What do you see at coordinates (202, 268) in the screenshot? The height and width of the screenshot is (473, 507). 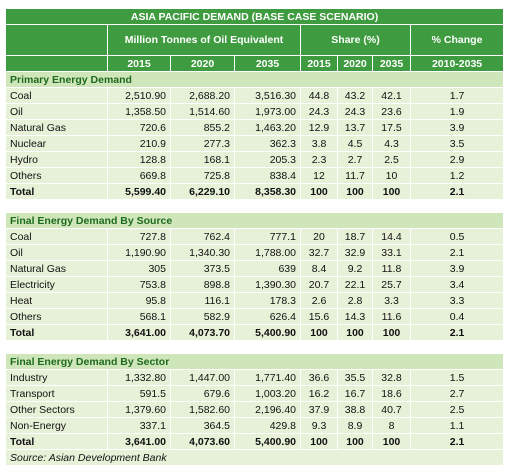 I see `cell: 373.5` at bounding box center [202, 268].